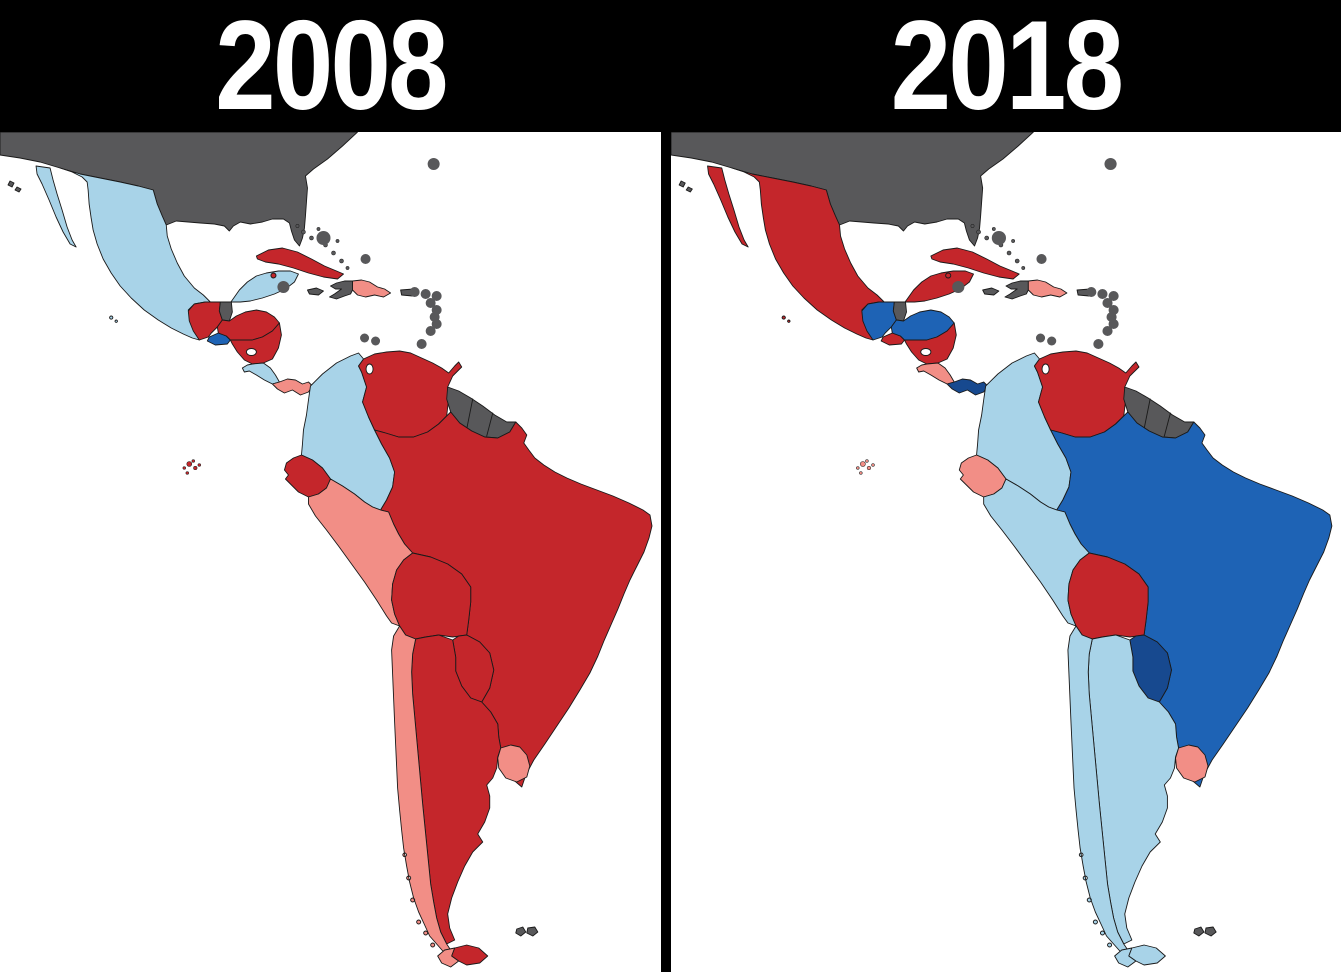 The image size is (1341, 972). What do you see at coordinates (1007, 69) in the screenshot?
I see `map-title-2018: 2018` at bounding box center [1007, 69].